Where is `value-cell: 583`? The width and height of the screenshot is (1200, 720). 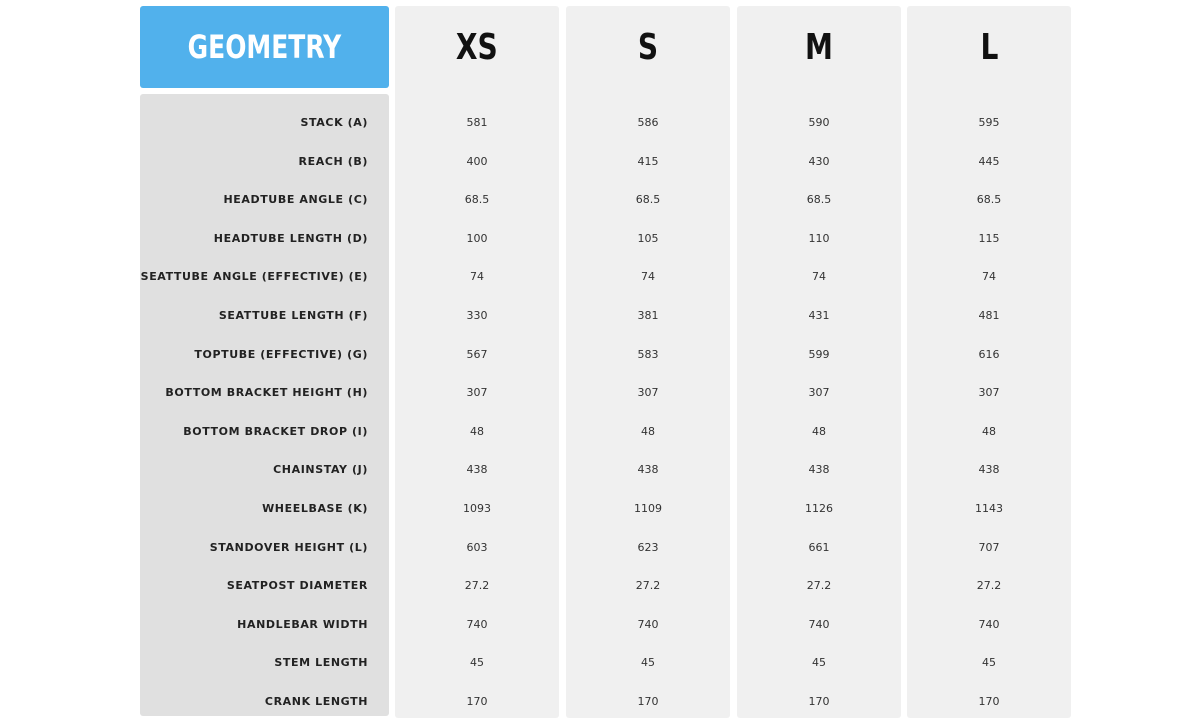 value-cell: 583 is located at coordinates (648, 354).